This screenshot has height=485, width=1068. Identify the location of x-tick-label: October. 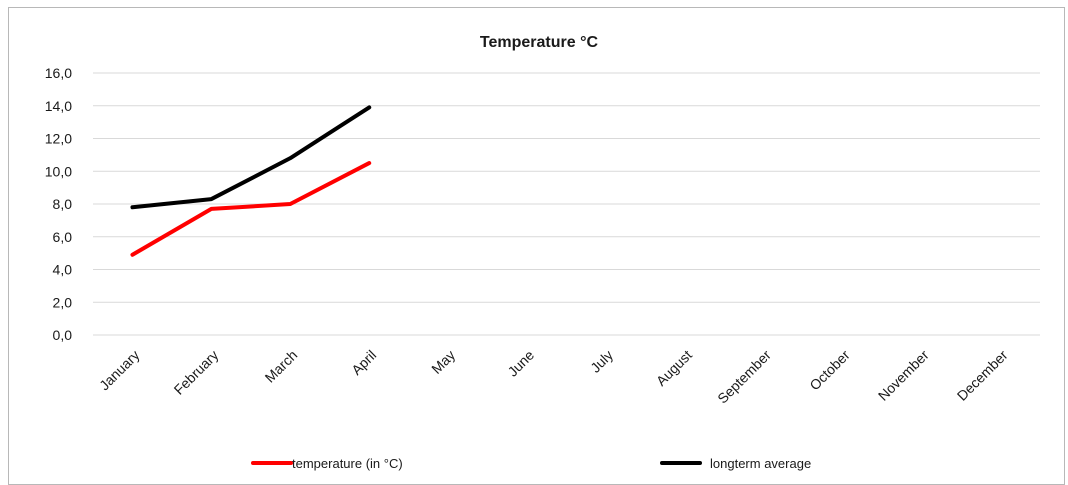
(829, 370).